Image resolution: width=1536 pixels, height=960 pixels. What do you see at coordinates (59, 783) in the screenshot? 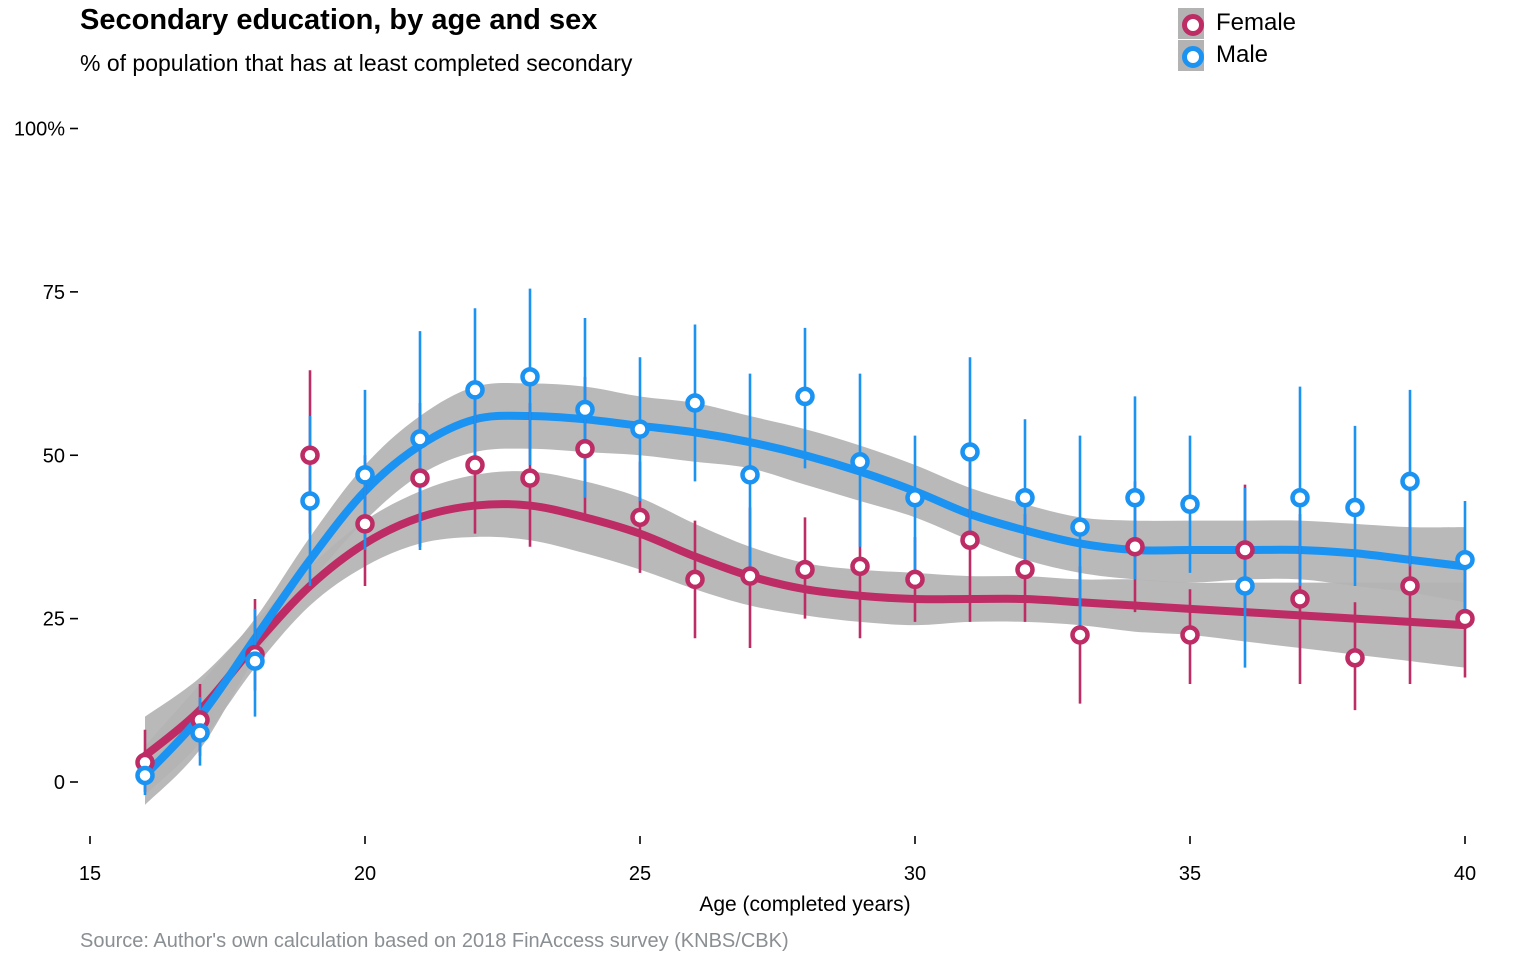
I see `y-tick-label: 0` at bounding box center [59, 783].